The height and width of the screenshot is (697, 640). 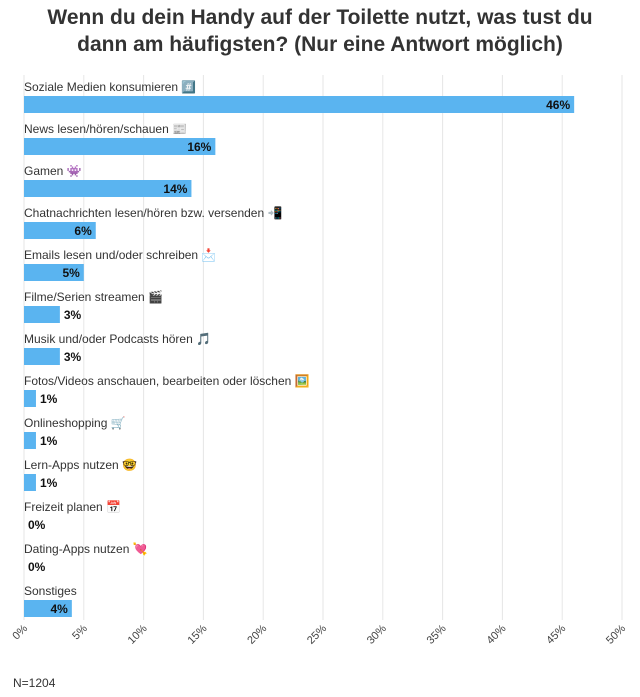 I want to click on x-tick-label: 10%, so click(x=138, y=634).